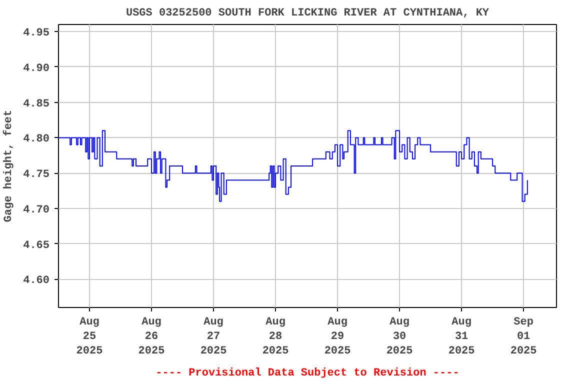  I want to click on x-tick-label: Aug 28 2025, so click(276, 337).